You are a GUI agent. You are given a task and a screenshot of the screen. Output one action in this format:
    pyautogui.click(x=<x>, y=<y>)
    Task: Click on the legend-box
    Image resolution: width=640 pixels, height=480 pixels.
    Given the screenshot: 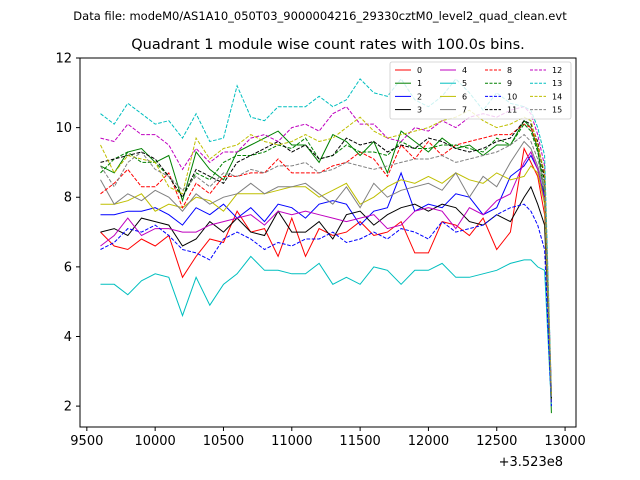 What is the action you would take?
    pyautogui.click(x=480, y=90)
    